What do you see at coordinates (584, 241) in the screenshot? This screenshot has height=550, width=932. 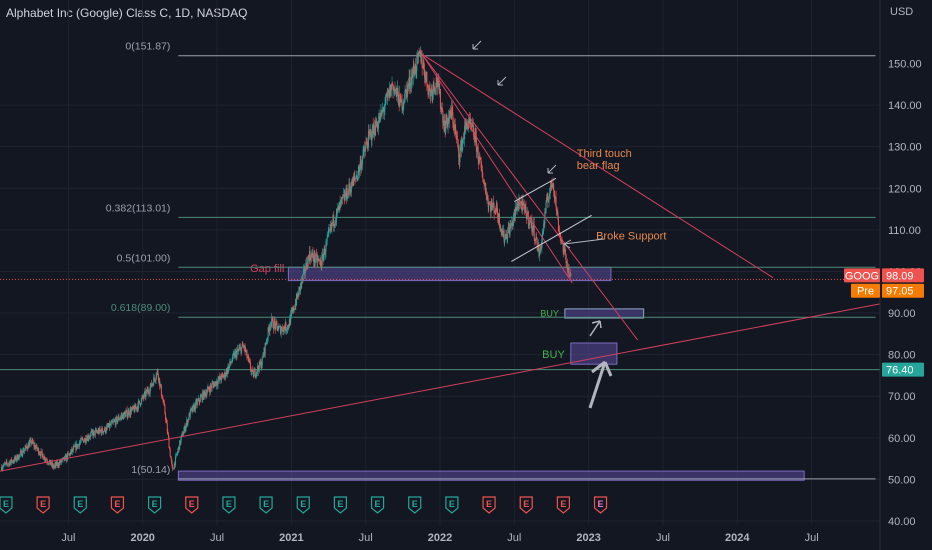 I see `support-arrow` at bounding box center [584, 241].